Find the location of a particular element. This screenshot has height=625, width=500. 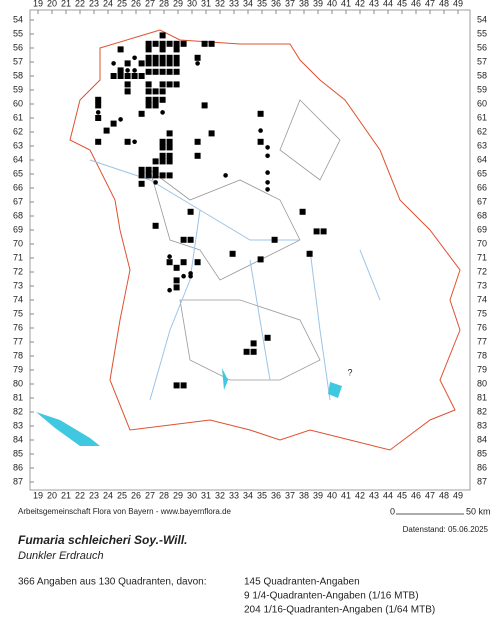

row-label: 73 is located at coordinates (482, 285).